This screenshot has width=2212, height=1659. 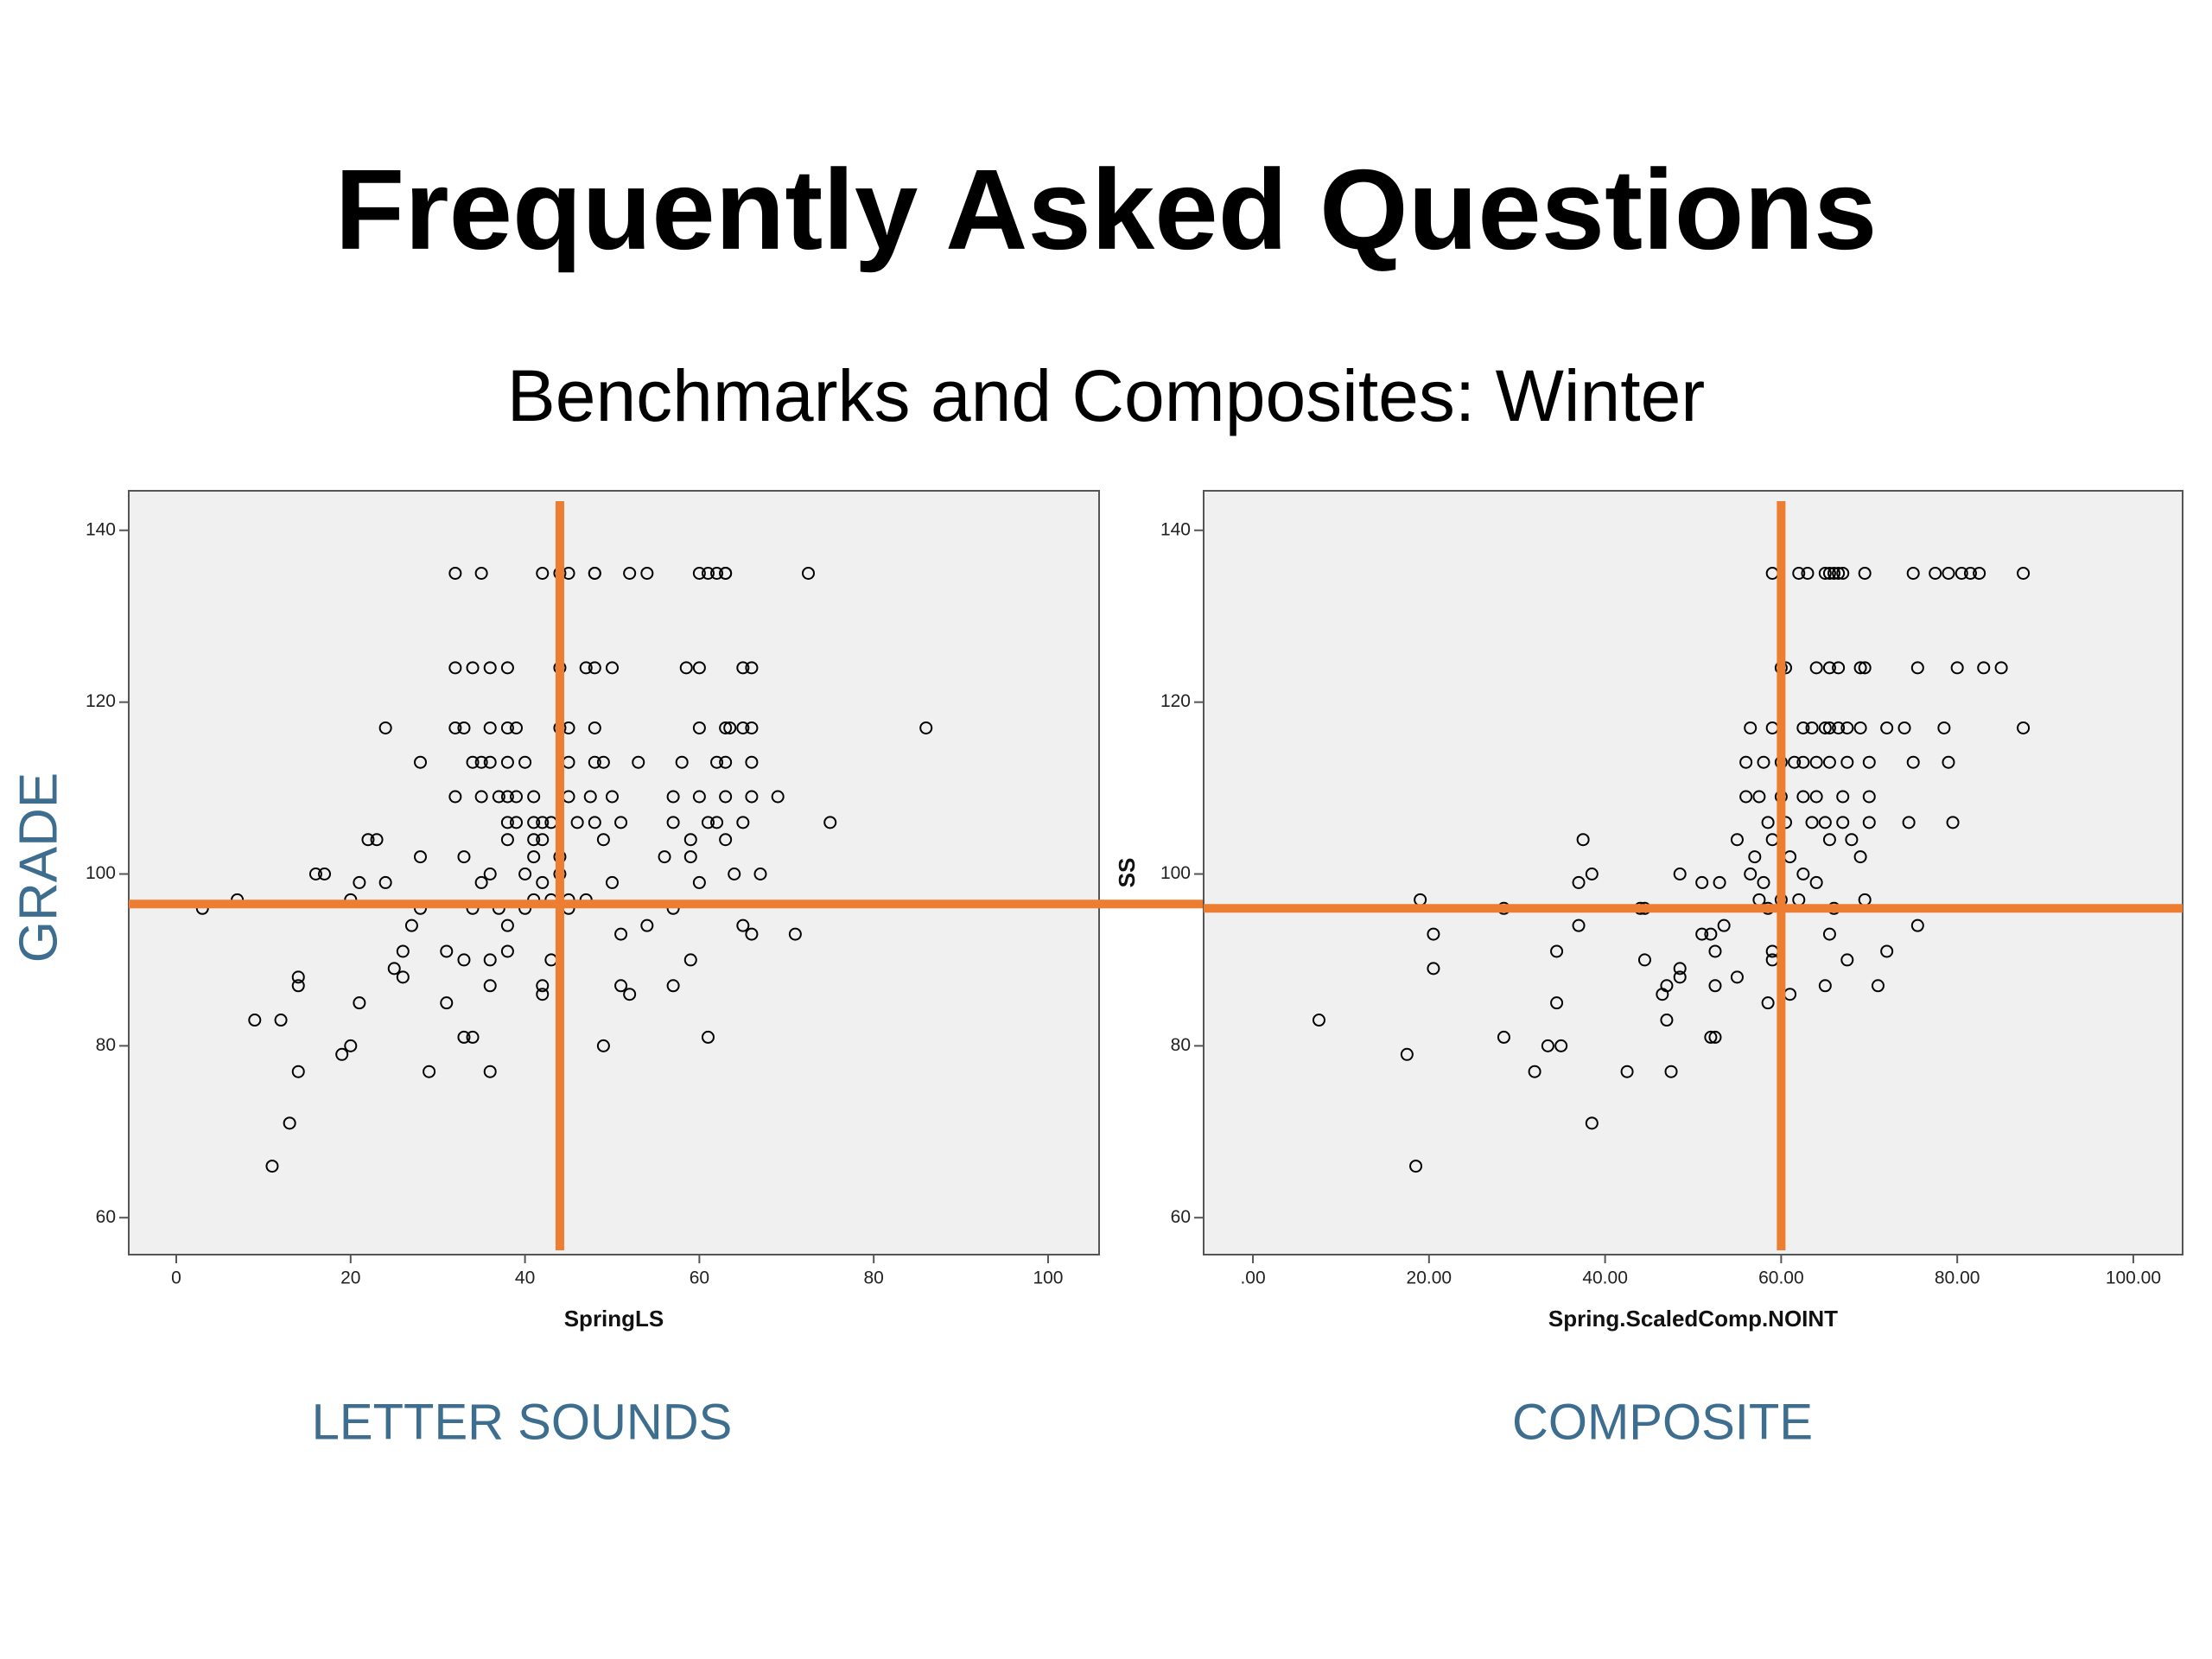 I want to click on y-tick-label: 60, so click(x=106, y=1217).